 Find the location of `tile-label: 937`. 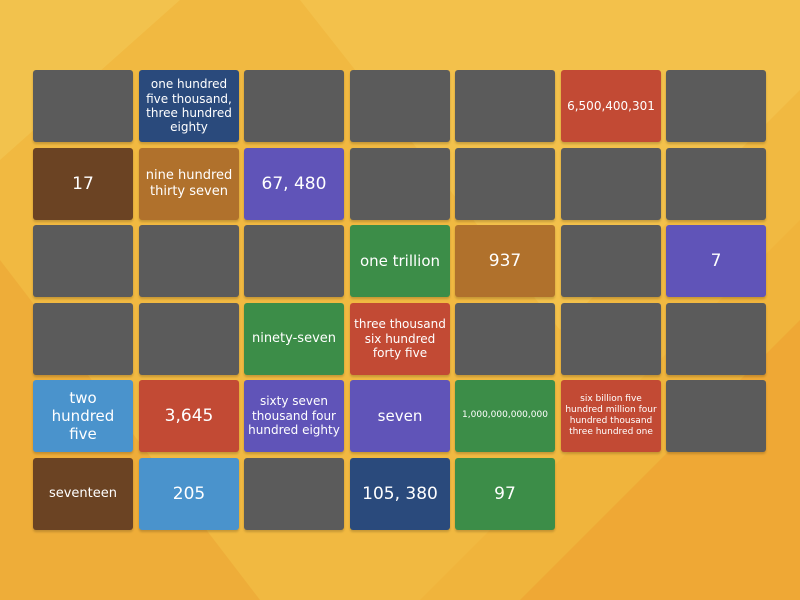

tile-label: 937 is located at coordinates (505, 260).